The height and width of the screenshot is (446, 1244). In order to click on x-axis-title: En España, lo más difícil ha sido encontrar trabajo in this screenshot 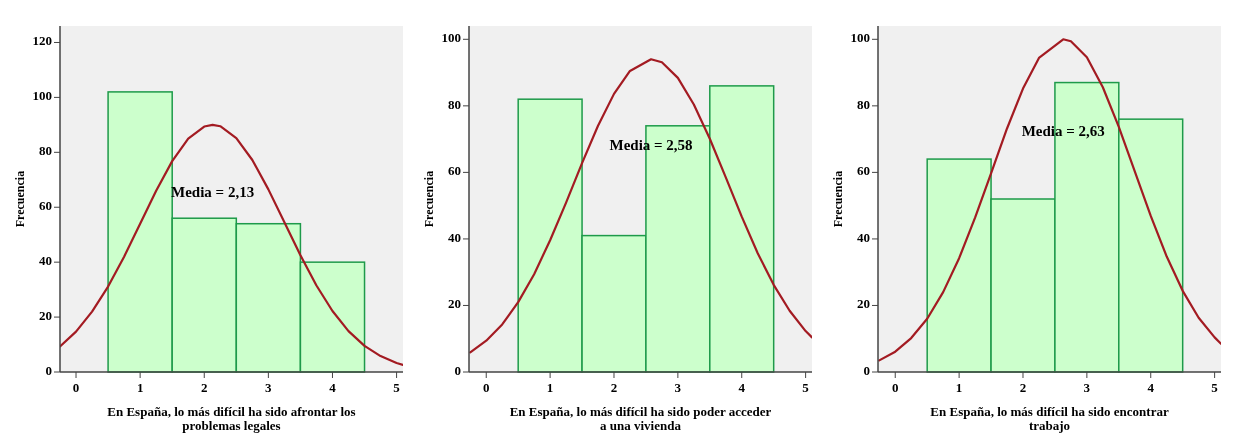, I will do `click(1049, 418)`.